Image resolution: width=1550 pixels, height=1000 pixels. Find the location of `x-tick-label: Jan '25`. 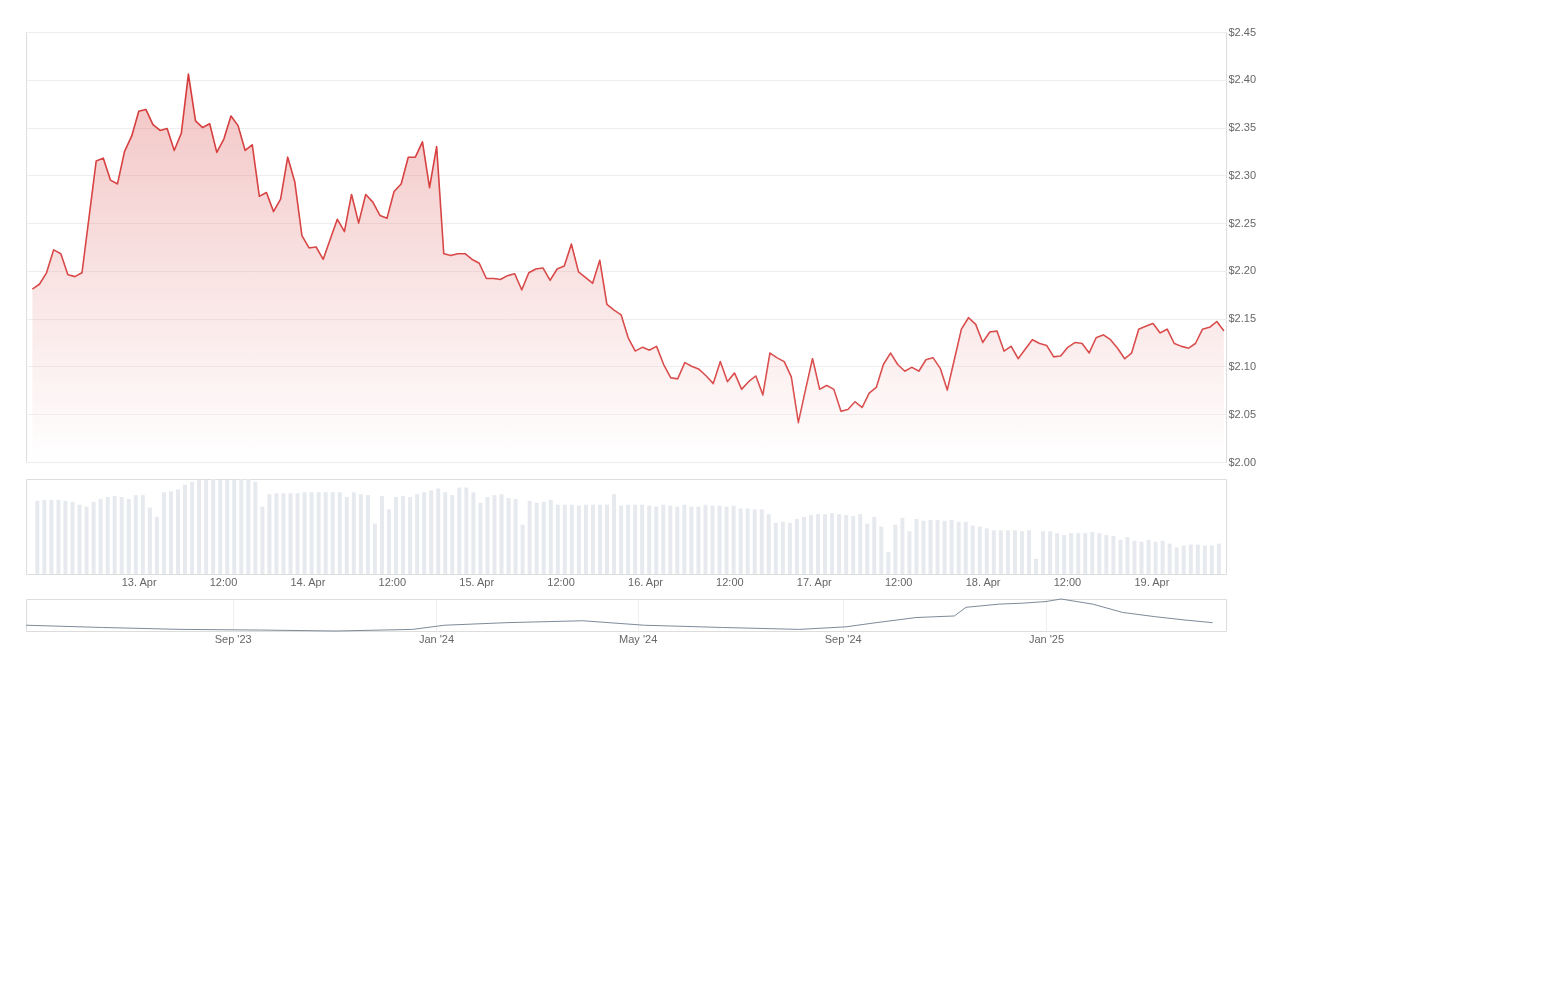

x-tick-label: Jan '25 is located at coordinates (1046, 638).